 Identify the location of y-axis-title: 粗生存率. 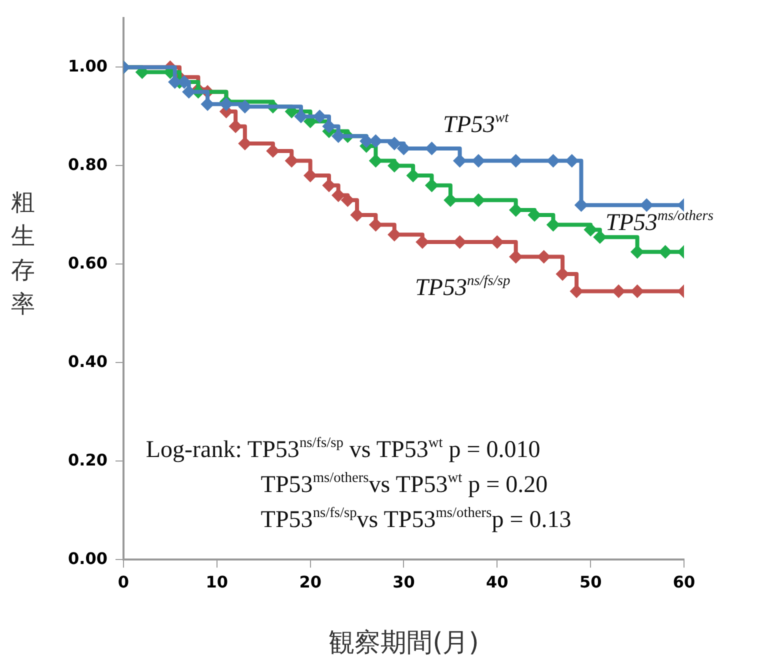
(23, 253).